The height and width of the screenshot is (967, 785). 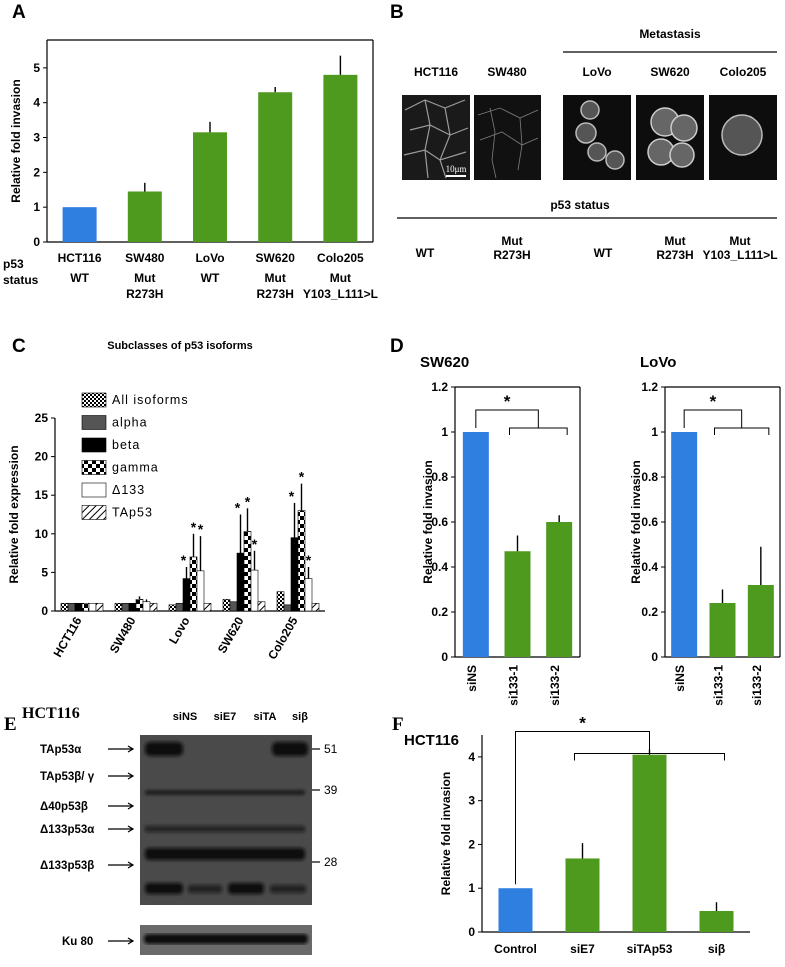 What do you see at coordinates (64, 807) in the screenshot?
I see `band-label: Δ40p53β` at bounding box center [64, 807].